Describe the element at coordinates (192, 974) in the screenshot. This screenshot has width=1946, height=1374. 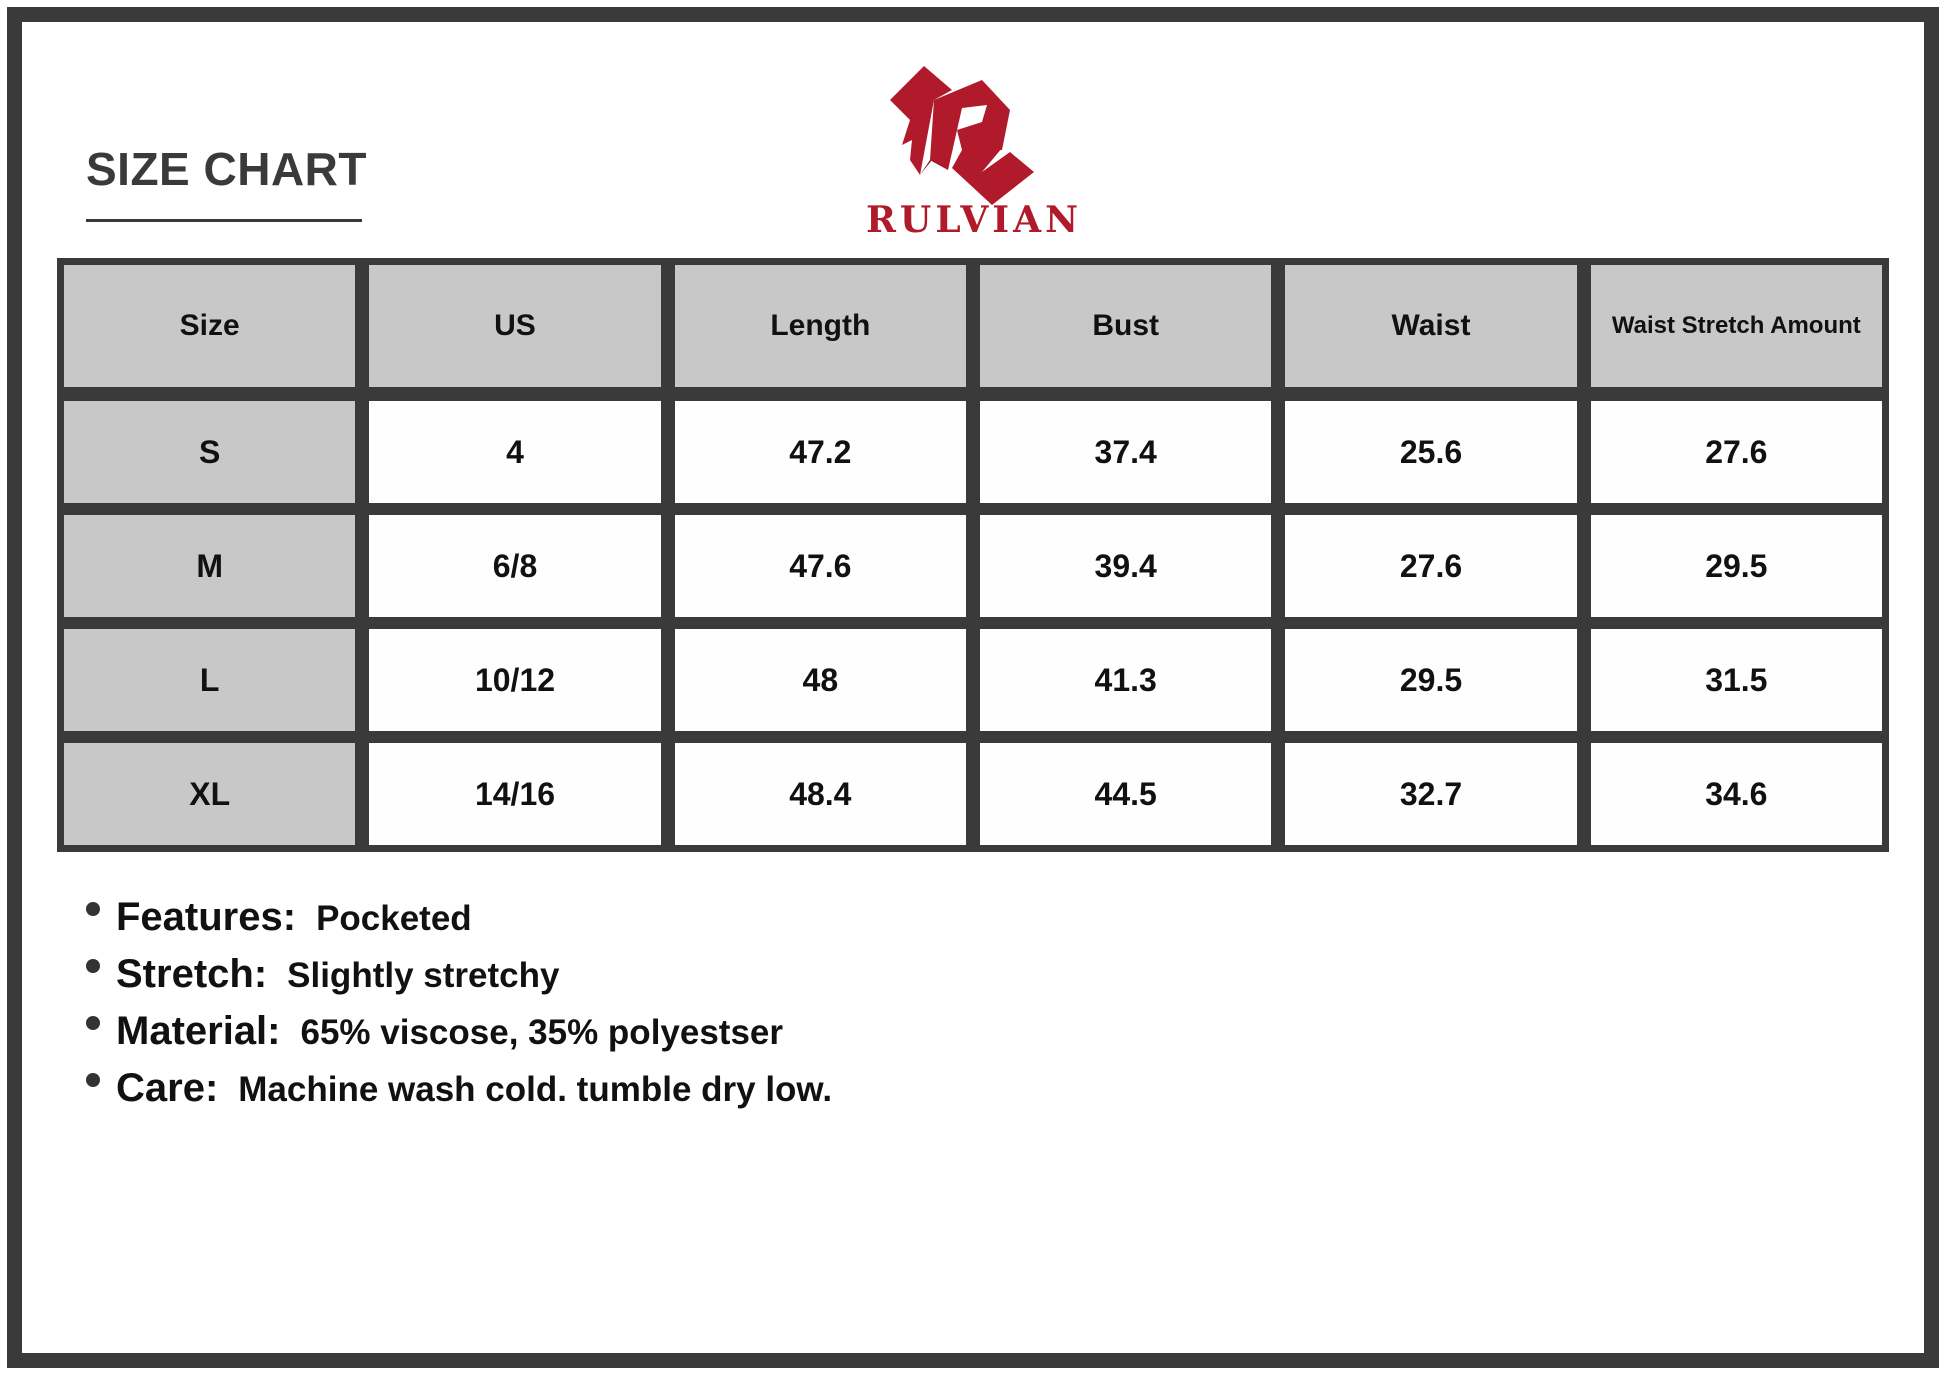
I see `note-label: Stretch:` at that location.